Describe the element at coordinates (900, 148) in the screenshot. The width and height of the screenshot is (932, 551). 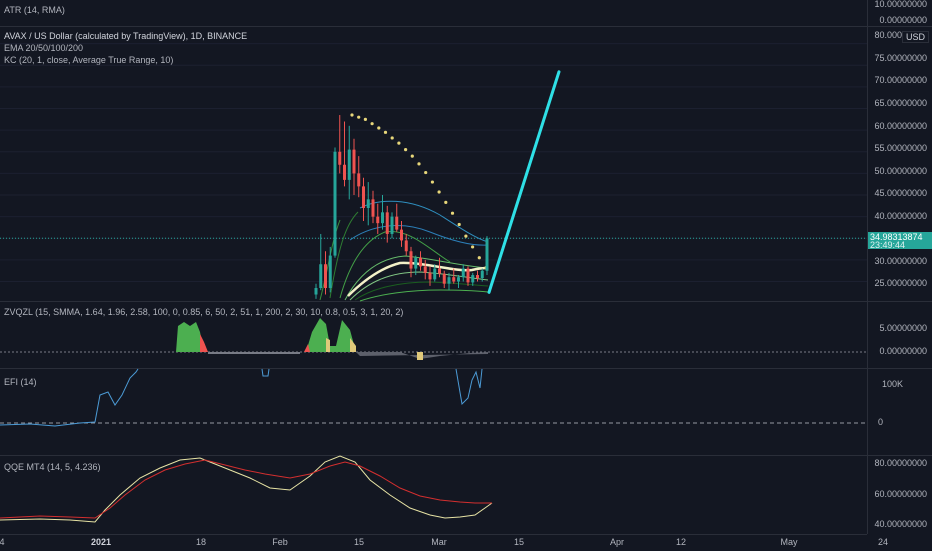
I see `price-tick-55: 55.00000000` at that location.